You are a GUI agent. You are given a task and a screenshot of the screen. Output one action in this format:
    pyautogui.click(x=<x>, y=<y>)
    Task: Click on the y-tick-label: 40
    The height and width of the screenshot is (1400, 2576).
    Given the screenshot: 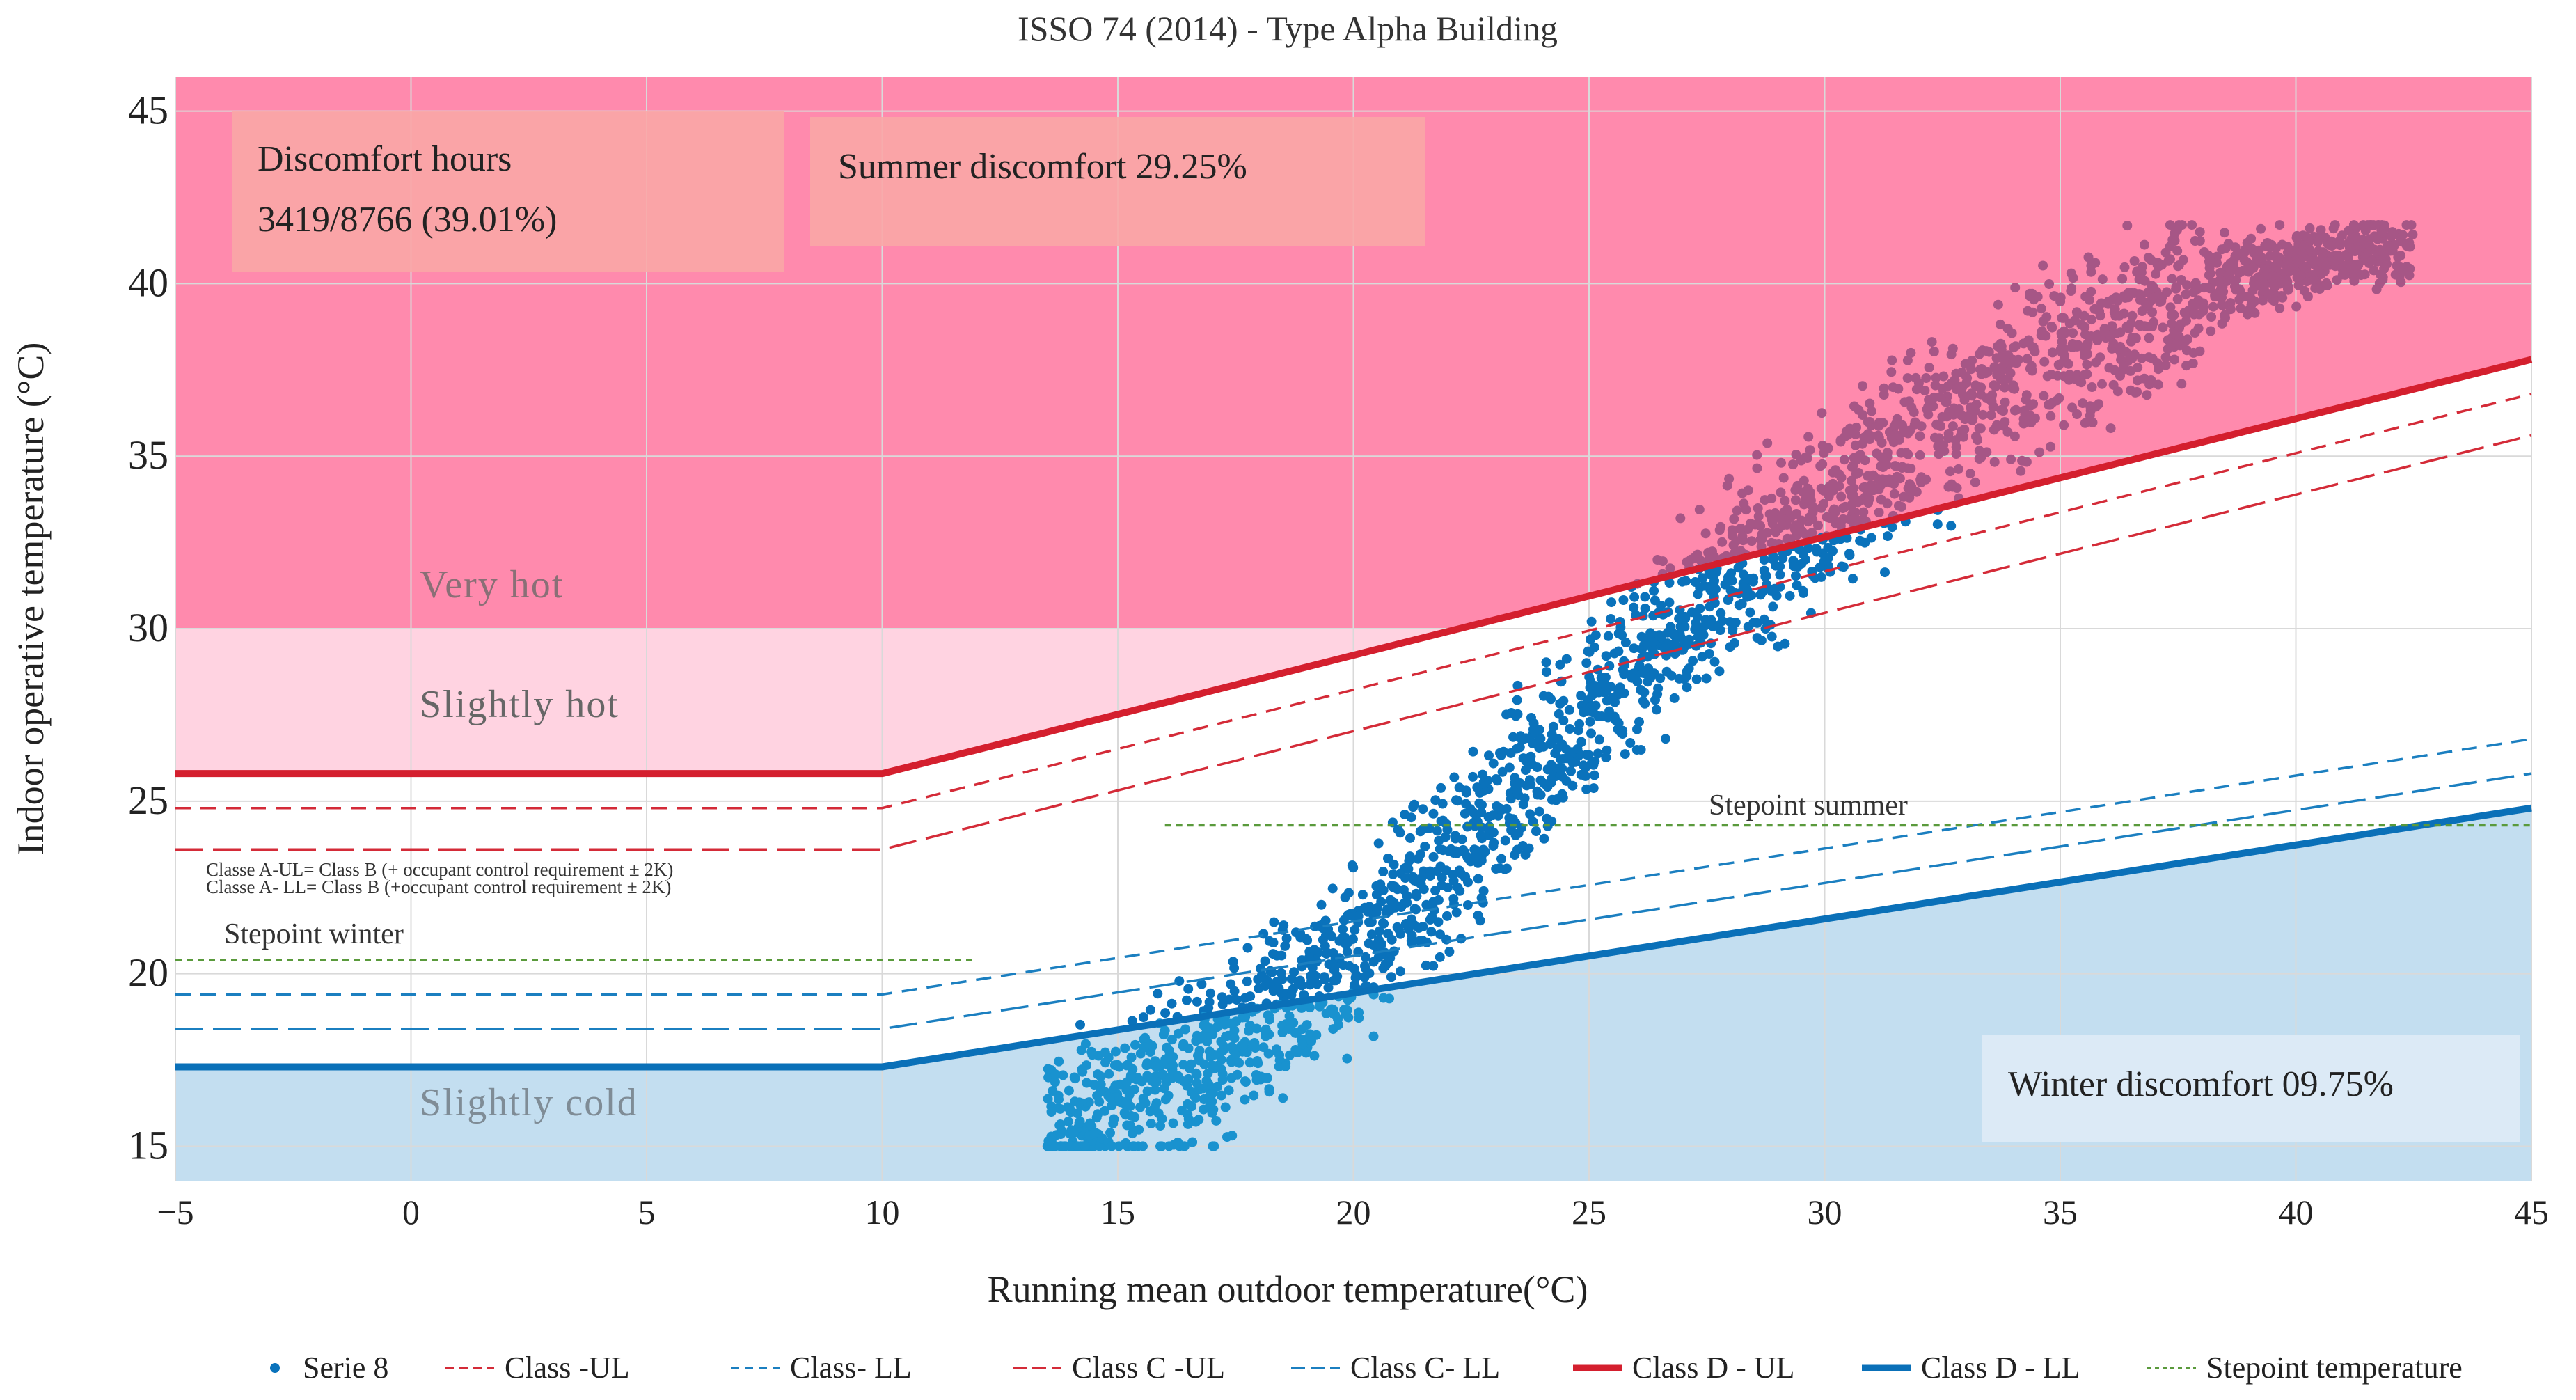 What is the action you would take?
    pyautogui.click(x=148, y=282)
    